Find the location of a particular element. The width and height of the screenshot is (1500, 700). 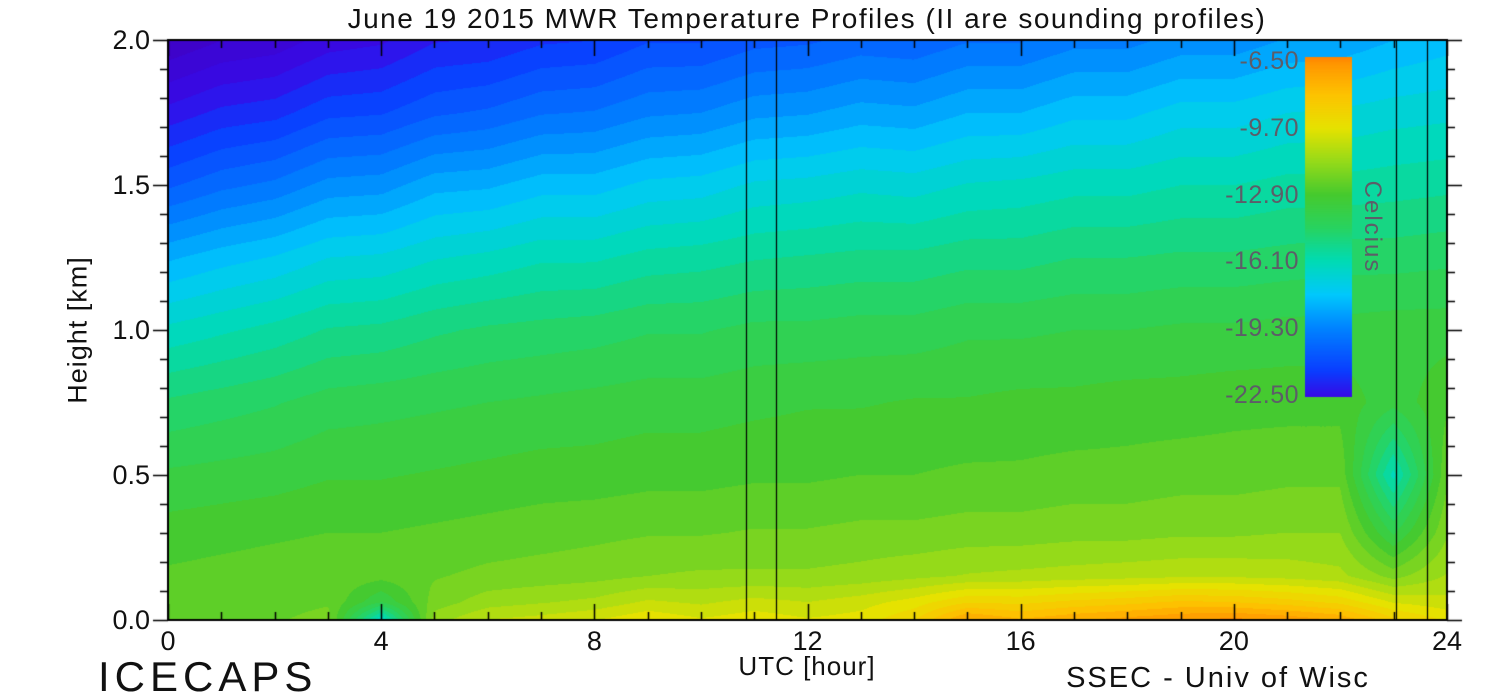

colorbar-unit-label: Celcius is located at coordinates (1372, 227).